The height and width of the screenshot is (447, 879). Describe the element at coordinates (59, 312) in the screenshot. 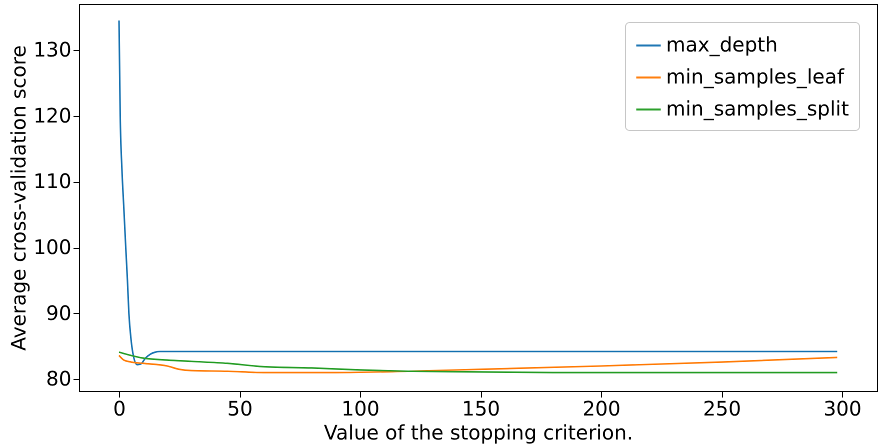

I see `y-tick-label: 90` at that location.